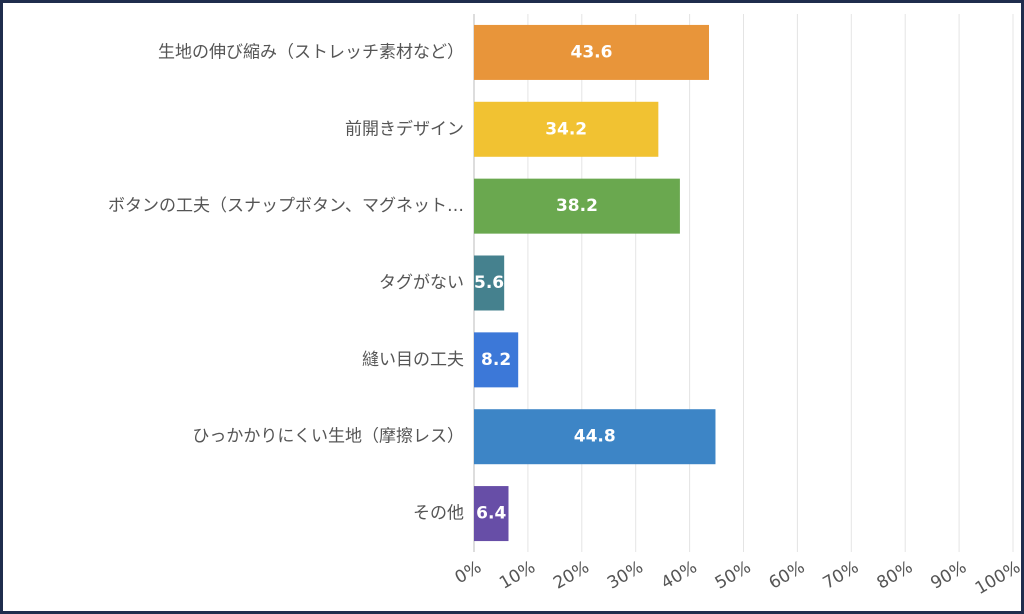 The height and width of the screenshot is (614, 1024). Describe the element at coordinates (413, 360) in the screenshot. I see `y-tick-label: 縫い目の工夫` at that location.